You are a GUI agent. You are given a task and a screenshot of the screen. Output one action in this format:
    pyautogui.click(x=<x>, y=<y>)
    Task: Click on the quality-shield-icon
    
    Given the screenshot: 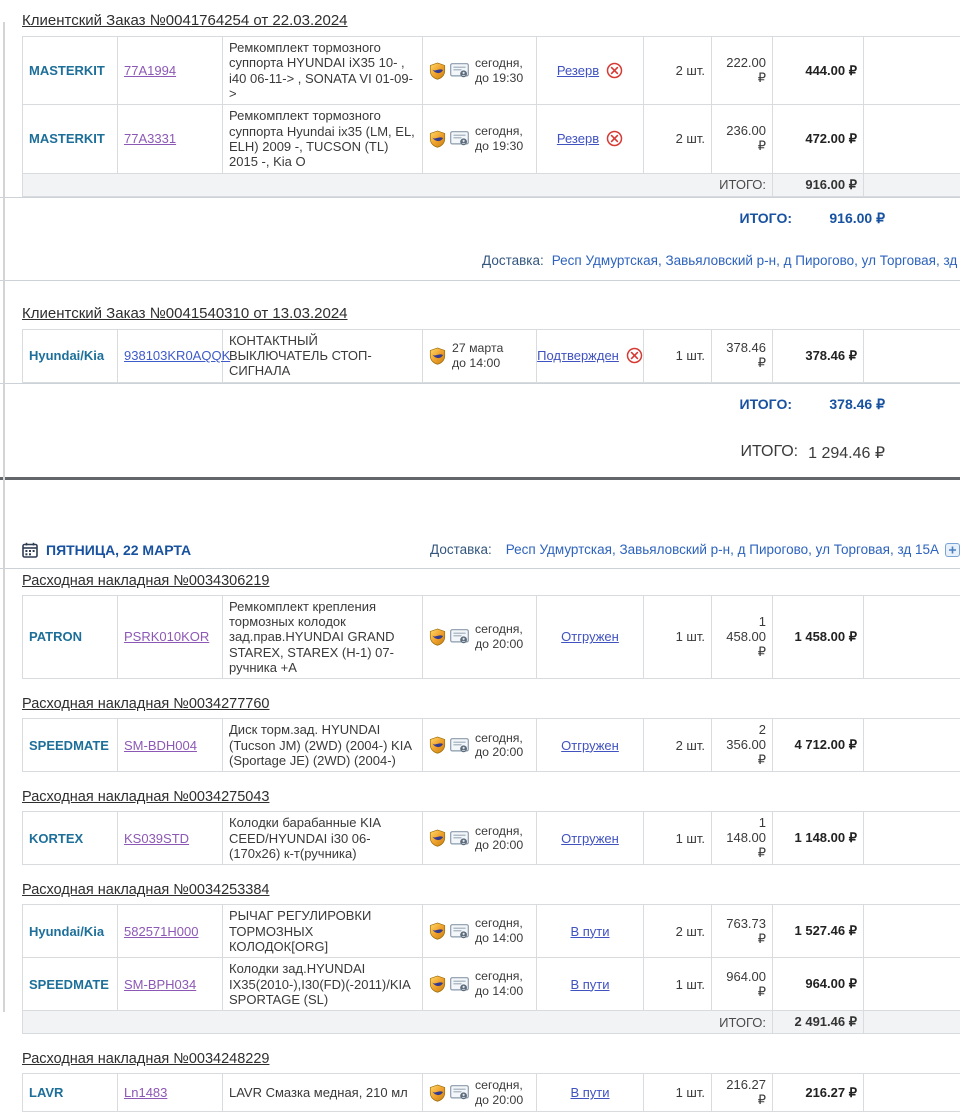 What is the action you would take?
    pyautogui.click(x=437, y=71)
    